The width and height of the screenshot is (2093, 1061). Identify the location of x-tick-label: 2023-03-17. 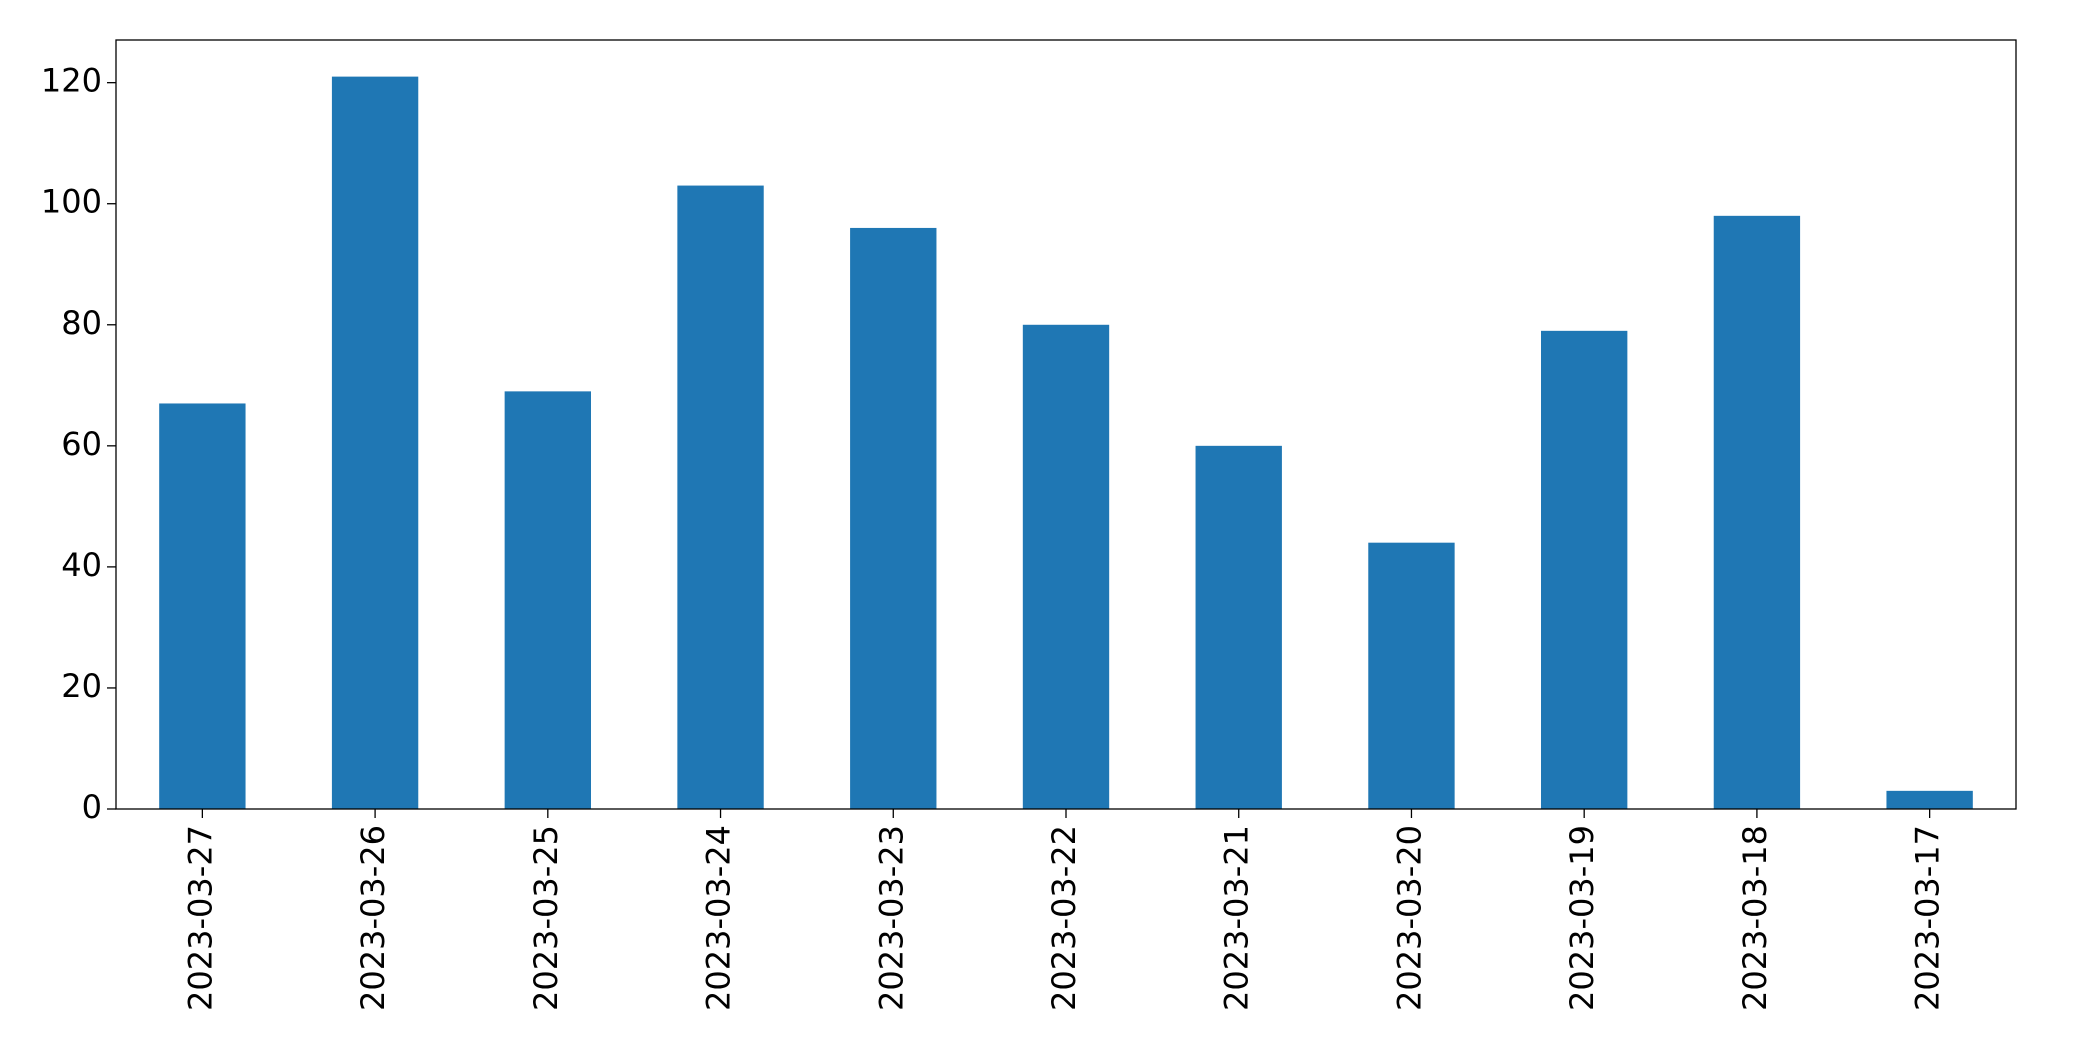
(1928, 918).